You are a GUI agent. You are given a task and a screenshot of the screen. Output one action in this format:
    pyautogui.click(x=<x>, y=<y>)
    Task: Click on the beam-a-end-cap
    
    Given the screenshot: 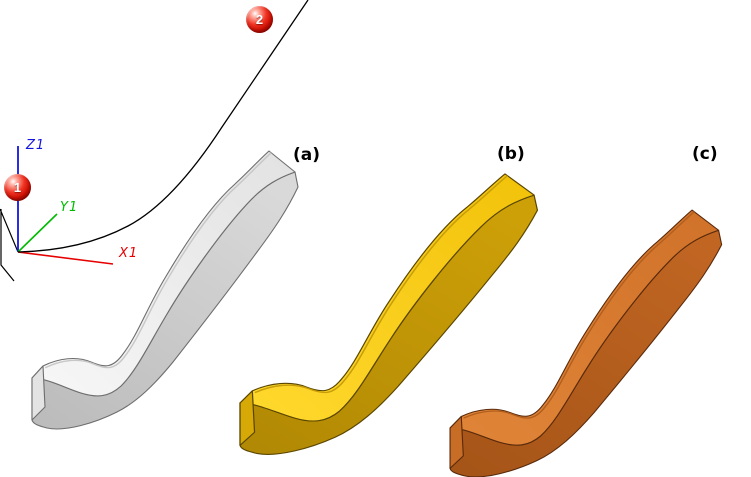 What is the action you would take?
    pyautogui.click(x=38, y=393)
    